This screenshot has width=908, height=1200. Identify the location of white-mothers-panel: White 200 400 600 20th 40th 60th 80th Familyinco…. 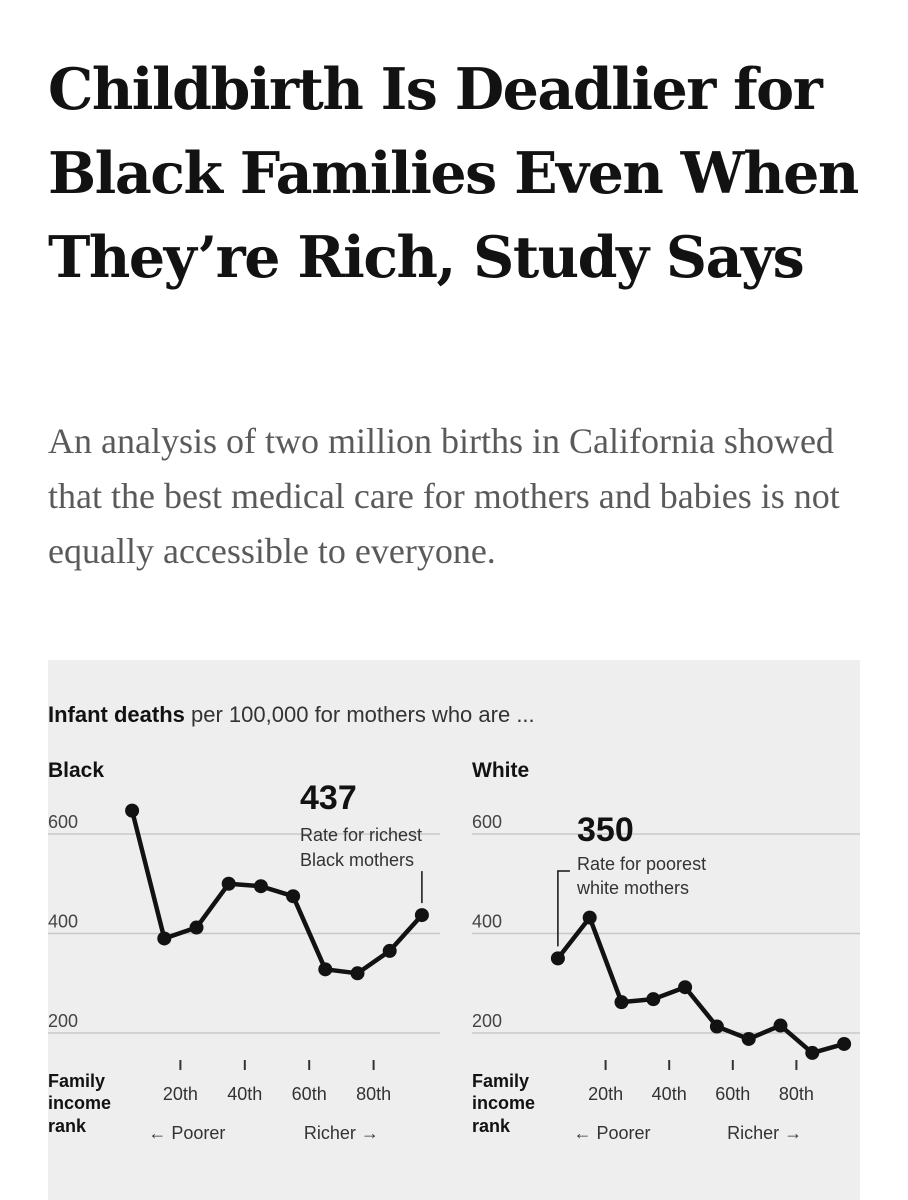
(666, 951).